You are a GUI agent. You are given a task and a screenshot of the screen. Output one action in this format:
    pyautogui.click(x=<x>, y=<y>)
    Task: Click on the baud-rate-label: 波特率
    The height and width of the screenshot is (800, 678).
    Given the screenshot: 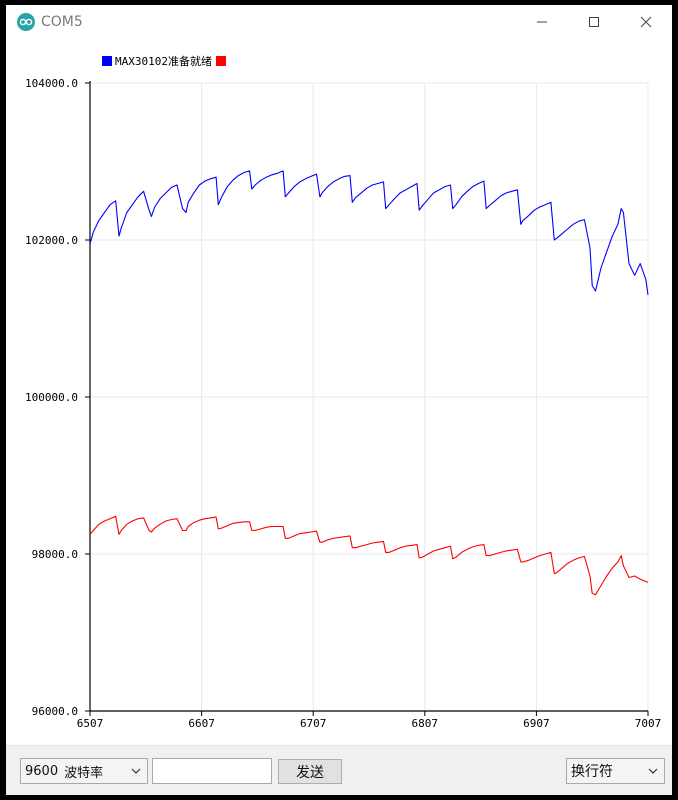 What is the action you would take?
    pyautogui.click(x=84, y=773)
    